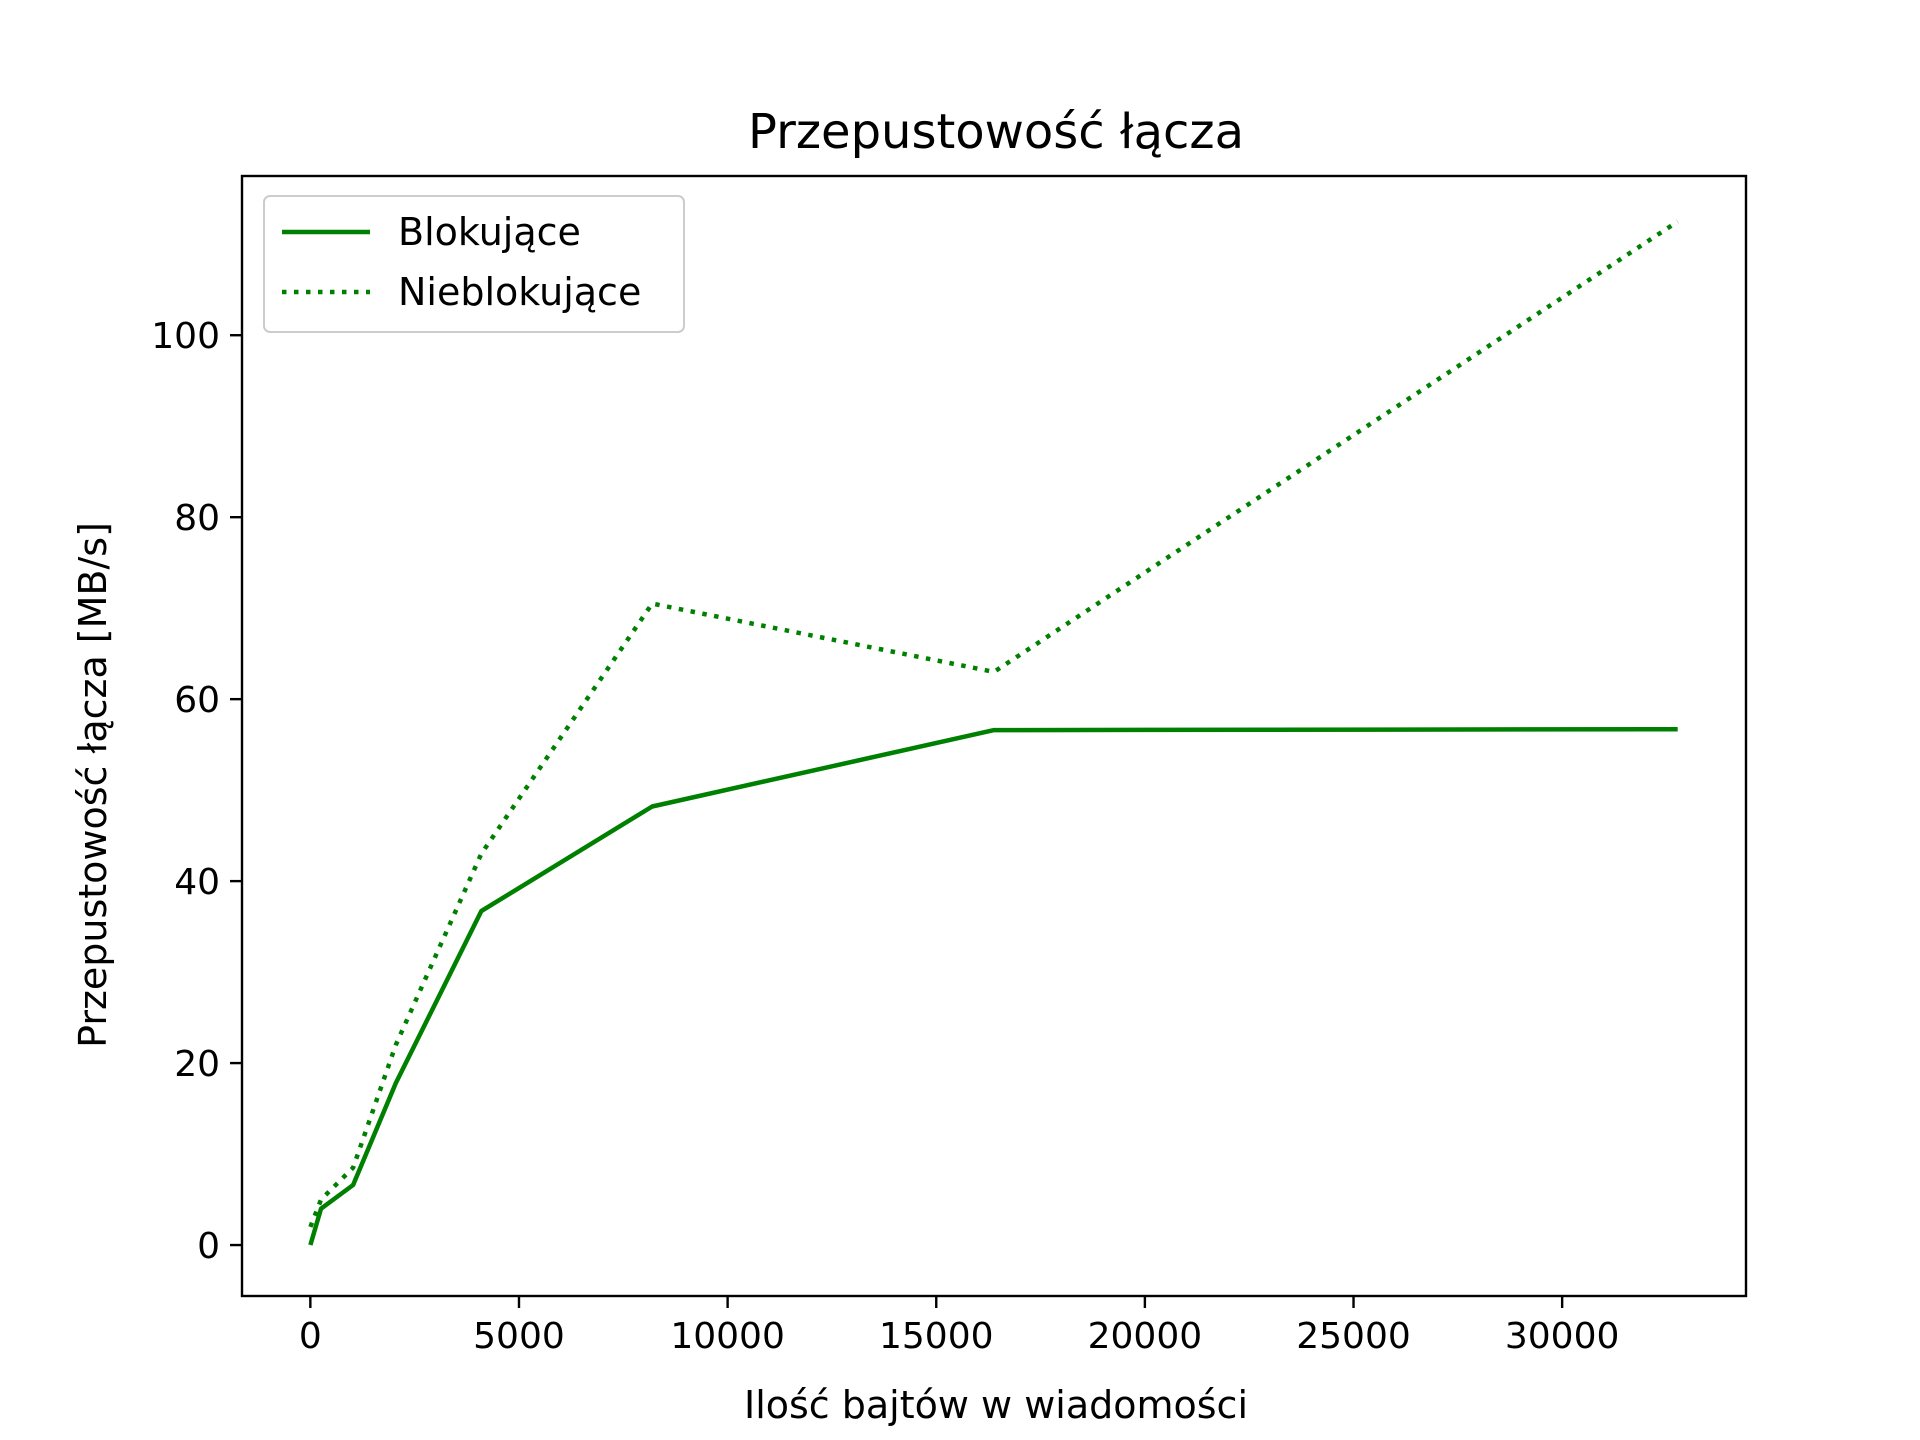  Describe the element at coordinates (936, 1336) in the screenshot. I see `x-tick-label: 15000` at that location.